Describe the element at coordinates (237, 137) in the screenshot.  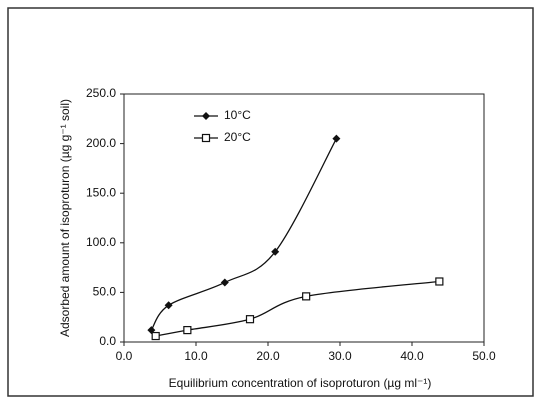
I see `legend-label: 20°C` at that location.